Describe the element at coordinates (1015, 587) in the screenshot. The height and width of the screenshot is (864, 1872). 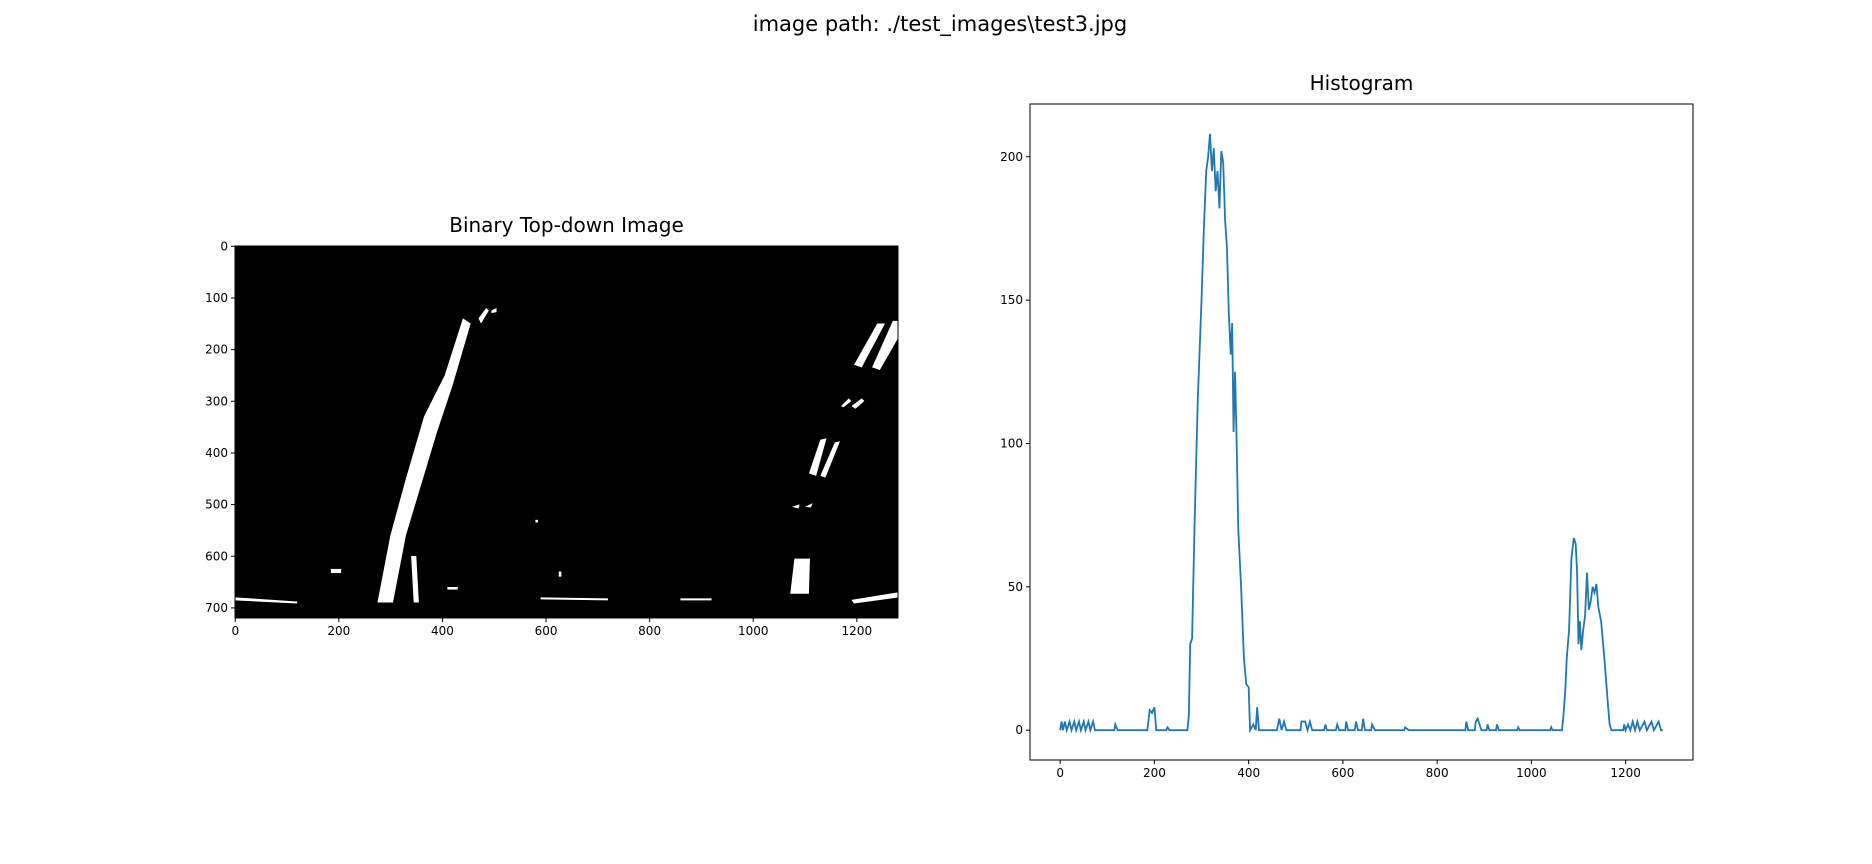
I see `y-tick-label: 50` at that location.